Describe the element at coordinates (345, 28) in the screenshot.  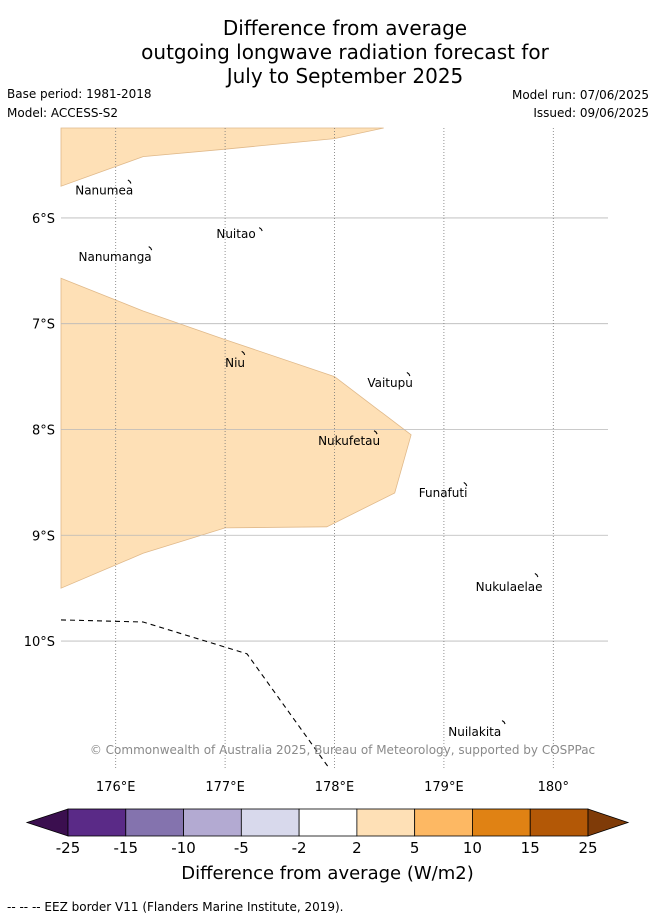
I see `title-line-1: Difference from average` at that location.